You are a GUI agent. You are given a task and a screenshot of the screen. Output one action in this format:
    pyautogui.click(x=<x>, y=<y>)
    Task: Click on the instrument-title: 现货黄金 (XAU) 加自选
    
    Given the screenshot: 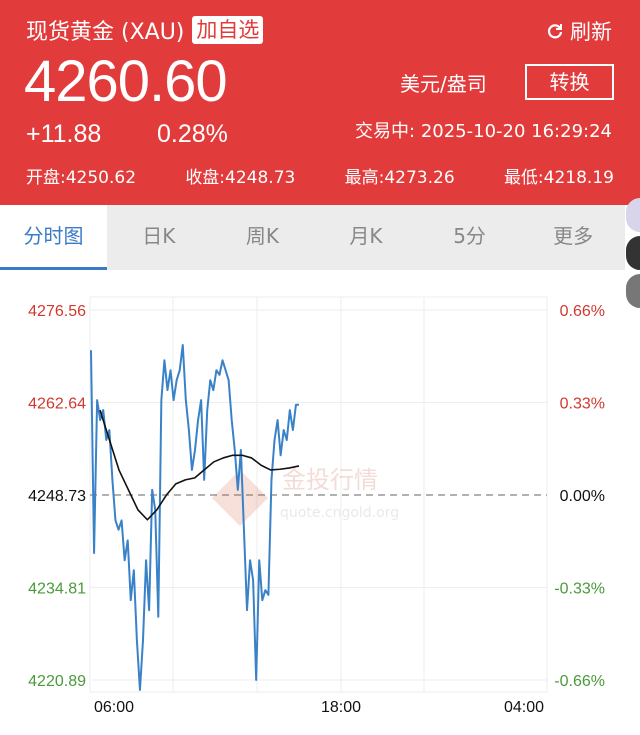 What is the action you would take?
    pyautogui.click(x=145, y=30)
    